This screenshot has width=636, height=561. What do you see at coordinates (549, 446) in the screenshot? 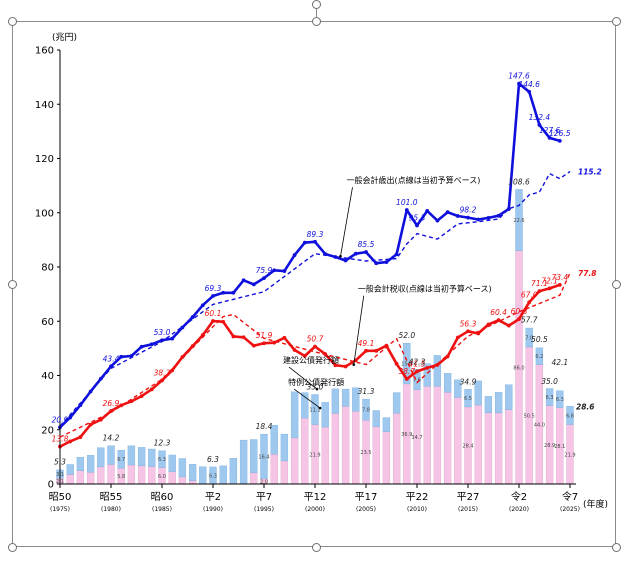
I see `bar-label-special-2023: 28.9` at bounding box center [549, 446].